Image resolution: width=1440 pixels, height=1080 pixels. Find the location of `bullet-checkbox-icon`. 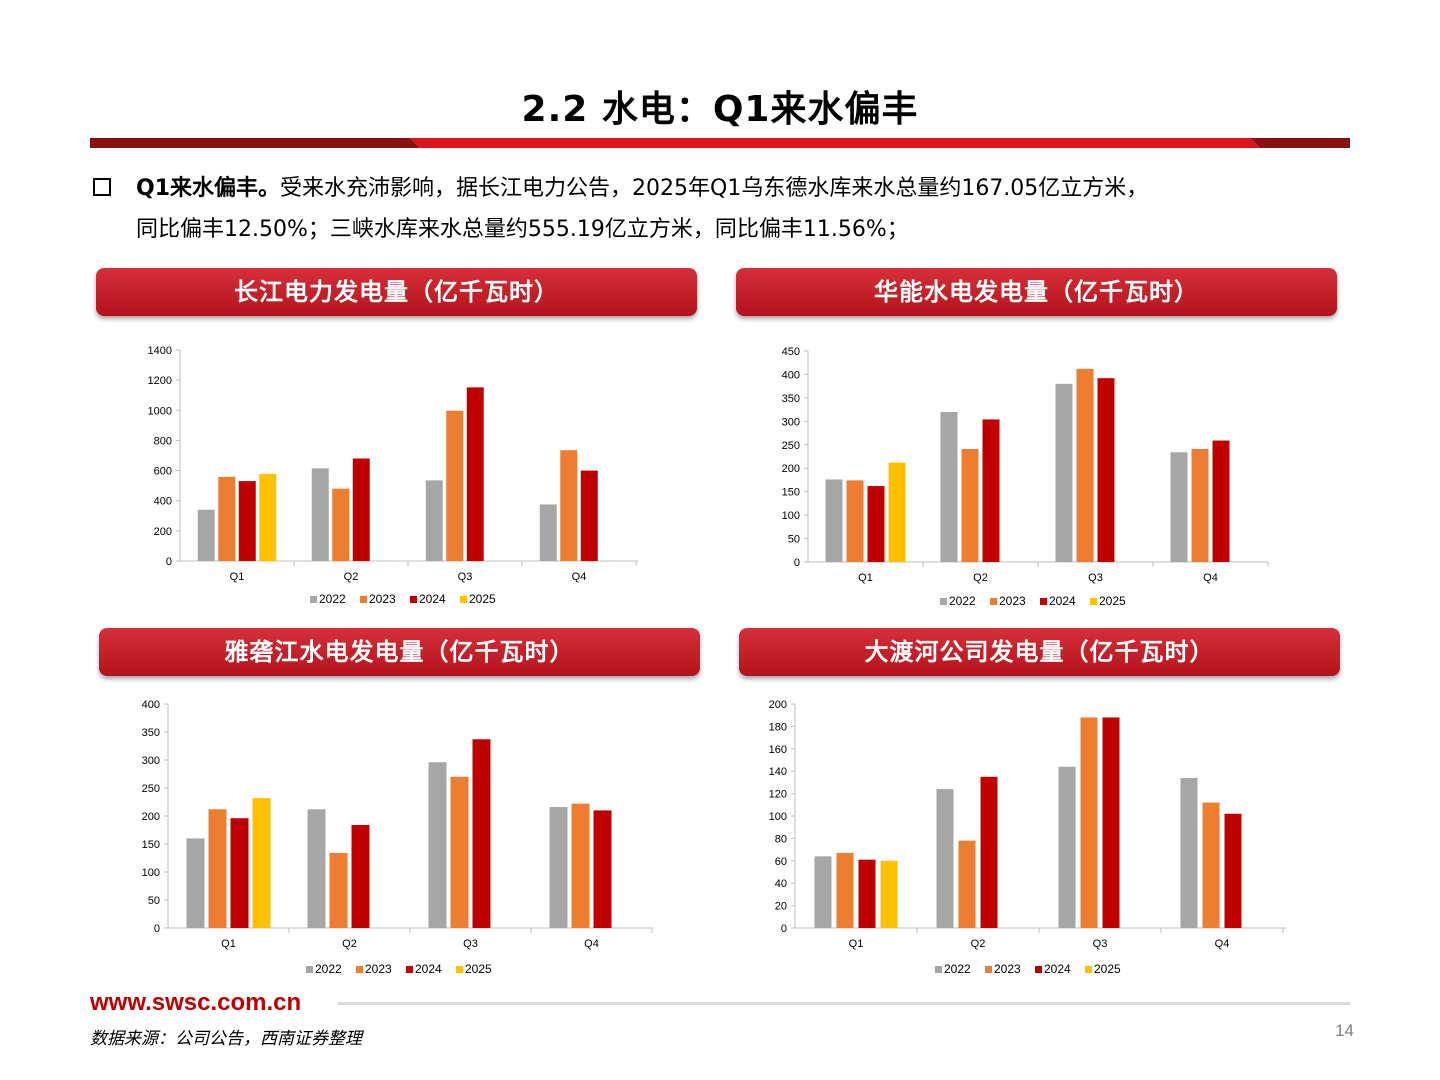

bullet-checkbox-icon is located at coordinates (102, 187).